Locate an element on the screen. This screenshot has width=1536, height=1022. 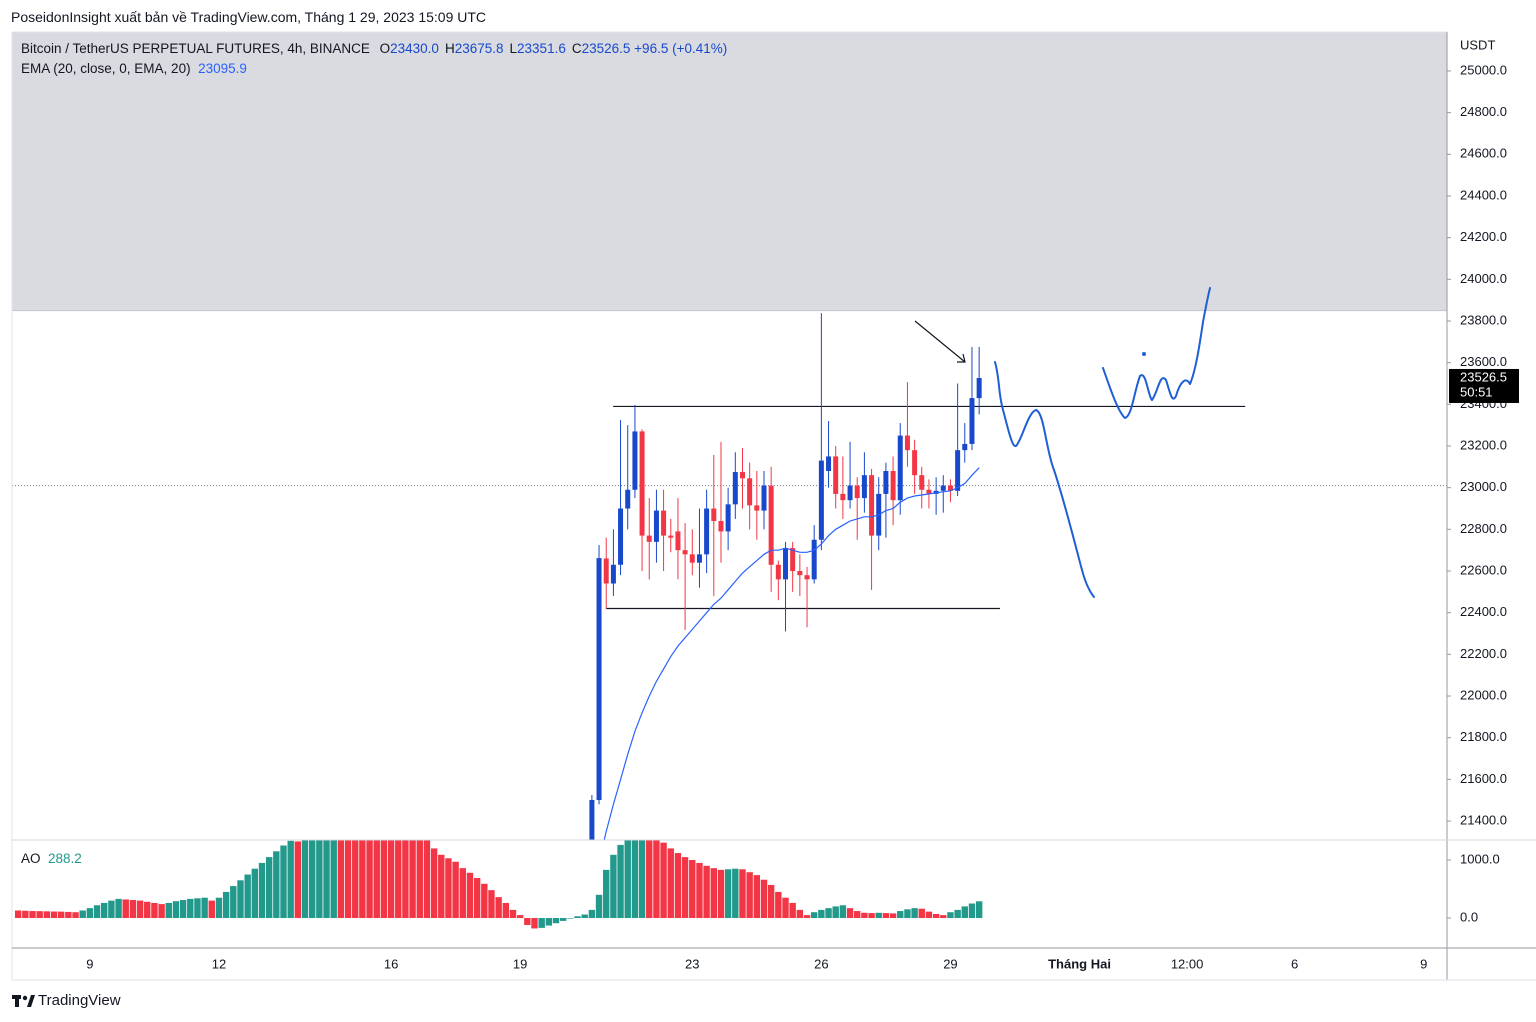
change: +96.5 (+0.41%) is located at coordinates (681, 48).